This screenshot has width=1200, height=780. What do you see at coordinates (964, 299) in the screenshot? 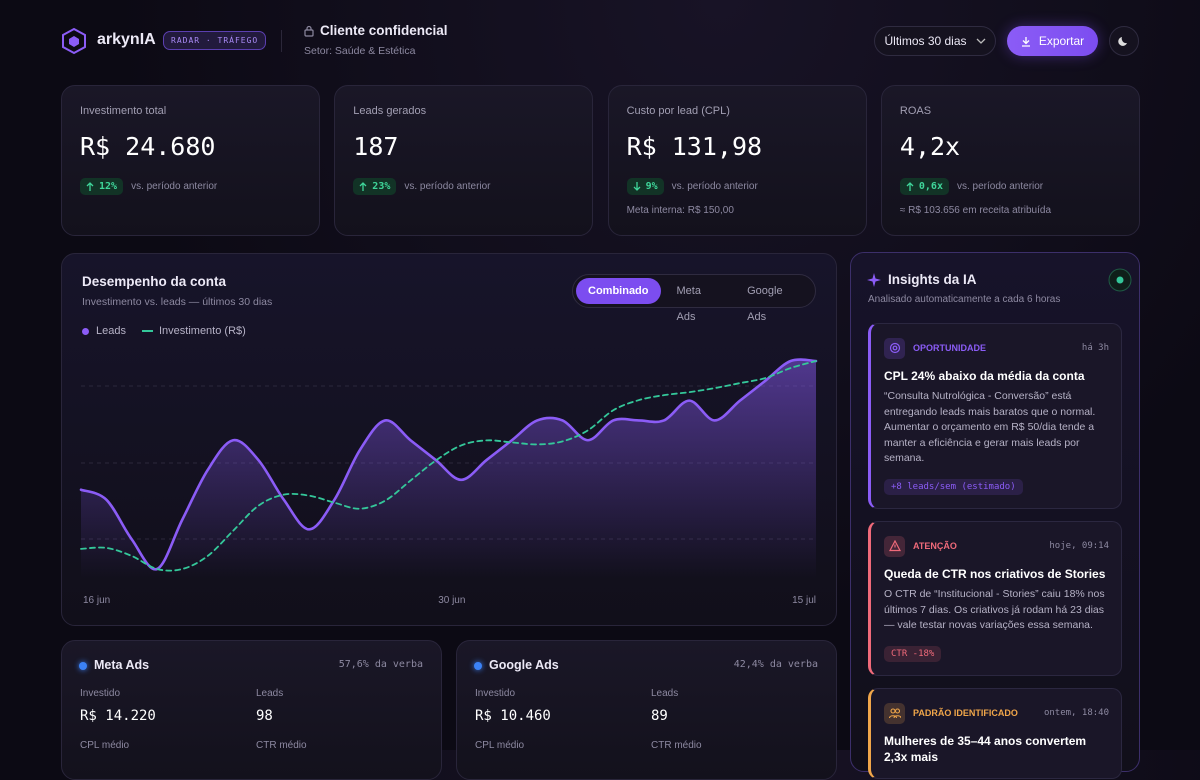
I see `insights-subtitle: Analisado automaticamente a cada 6 horas` at bounding box center [964, 299].